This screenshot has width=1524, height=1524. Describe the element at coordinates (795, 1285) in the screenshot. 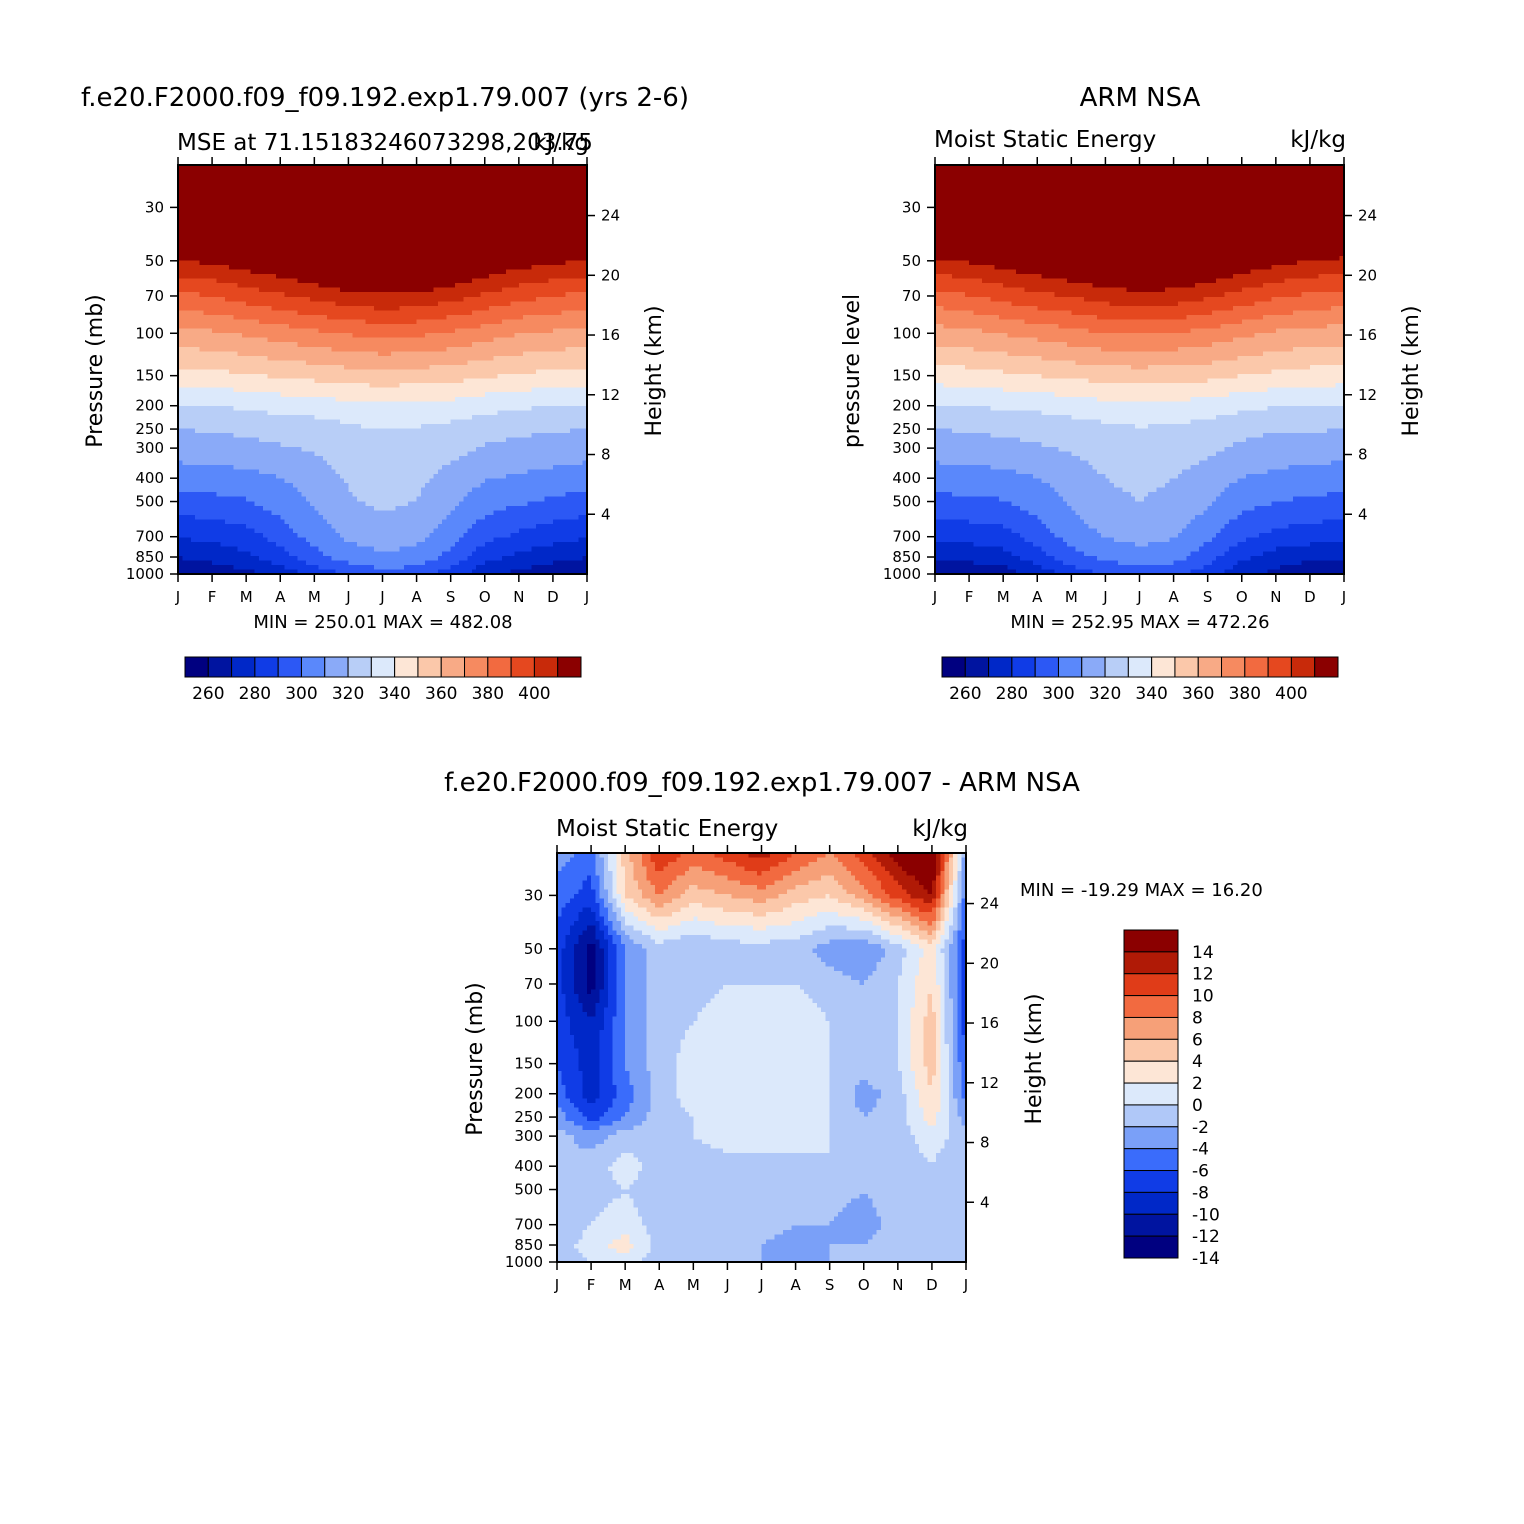

I see `x-tick-label: A` at that location.